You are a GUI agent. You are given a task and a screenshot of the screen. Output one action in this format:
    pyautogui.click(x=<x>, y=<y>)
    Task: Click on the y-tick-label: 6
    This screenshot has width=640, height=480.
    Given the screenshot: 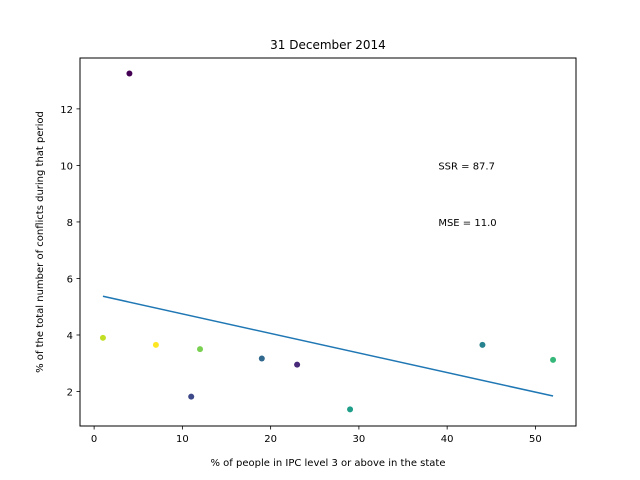 What is the action you would take?
    pyautogui.click(x=70, y=279)
    